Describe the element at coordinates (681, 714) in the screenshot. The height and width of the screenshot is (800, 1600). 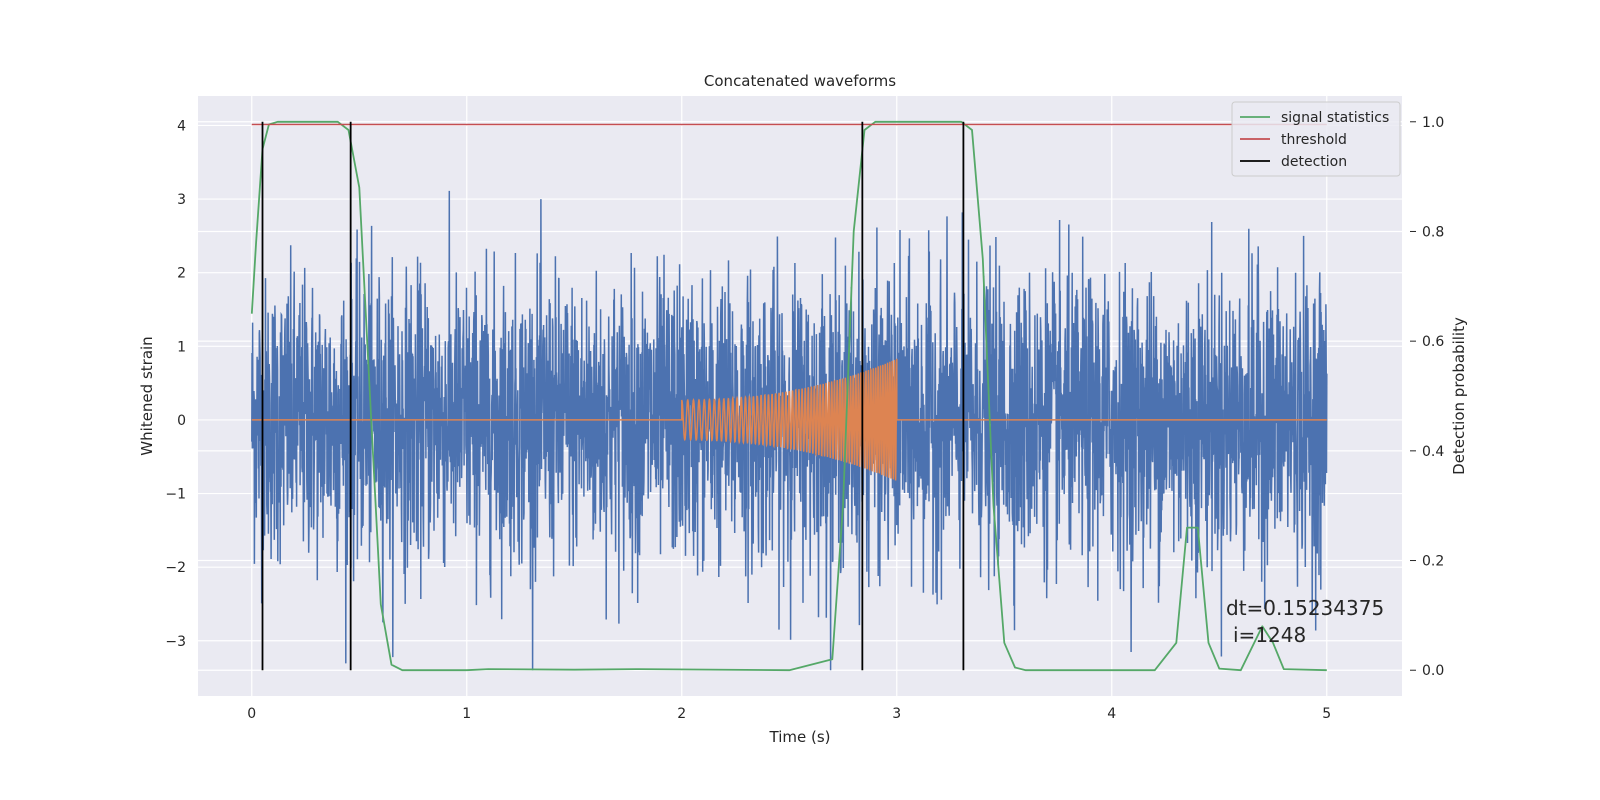
I see `x-tick-label: 2` at that location.